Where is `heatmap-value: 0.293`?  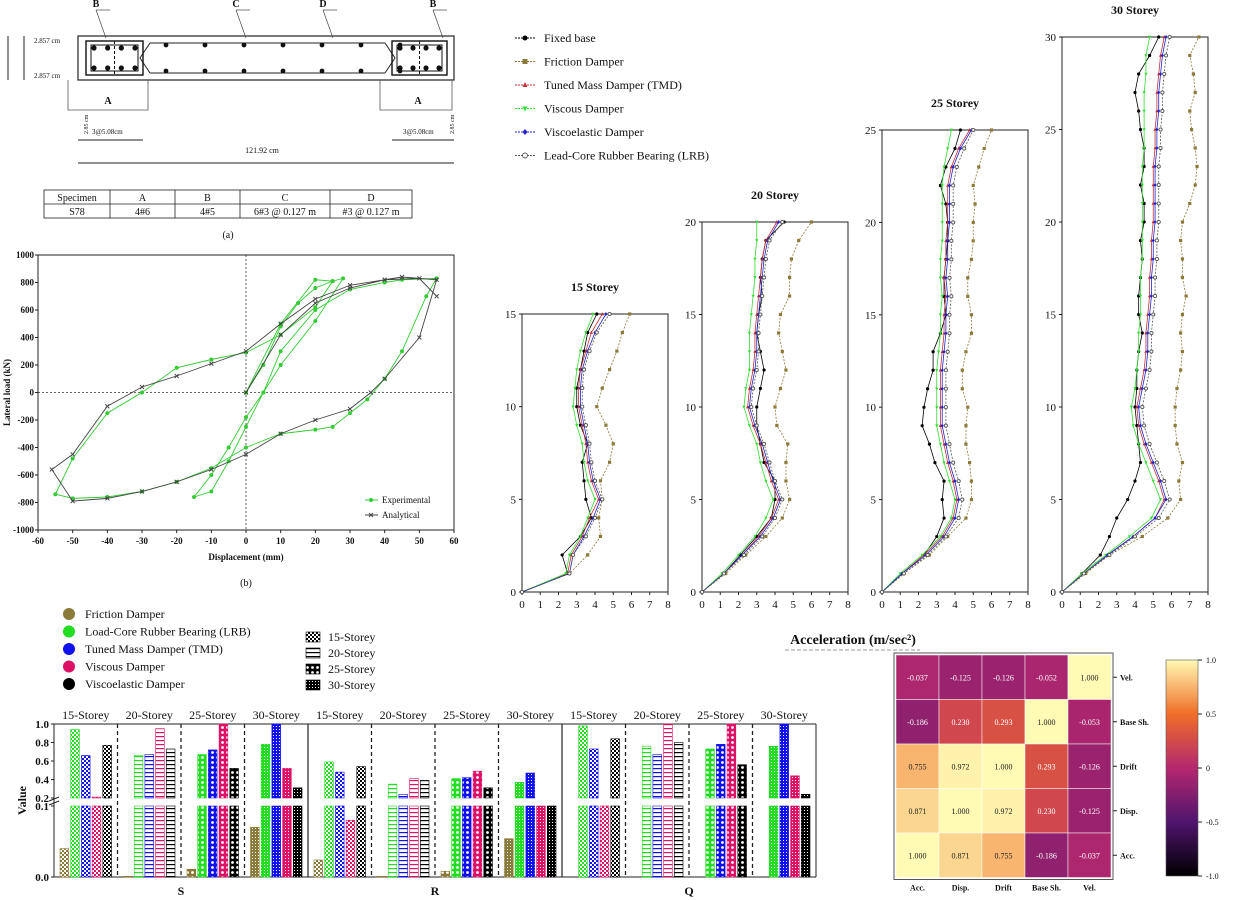
heatmap-value: 0.293 is located at coordinates (1047, 766).